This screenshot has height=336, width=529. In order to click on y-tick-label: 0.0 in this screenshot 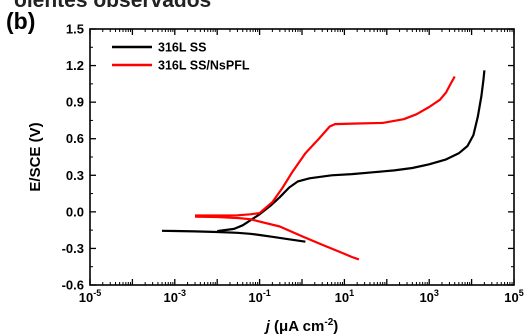, I will do `click(75, 211)`.